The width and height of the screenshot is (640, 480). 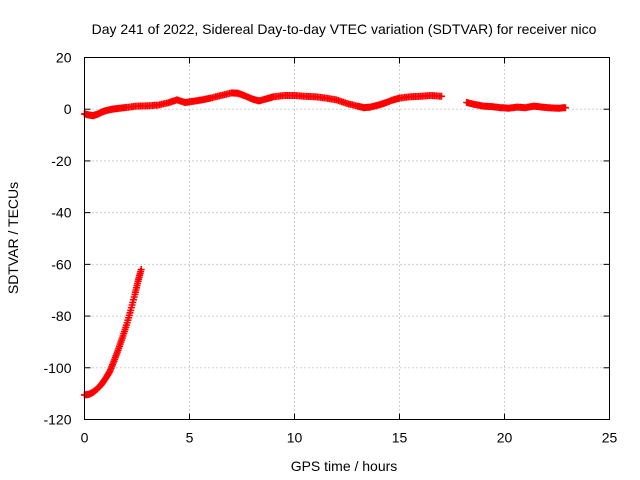 What do you see at coordinates (295, 438) in the screenshot?
I see `x-tick-label: 10` at bounding box center [295, 438].